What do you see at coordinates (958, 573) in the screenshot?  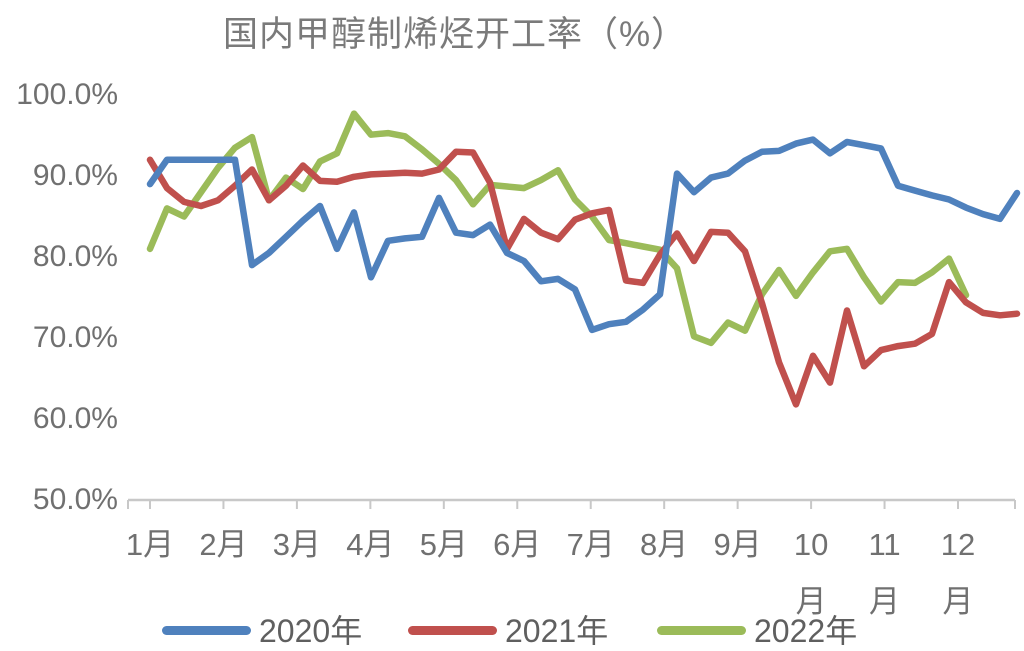 I see `x-axis-tick-label: 12 月` at bounding box center [958, 573].